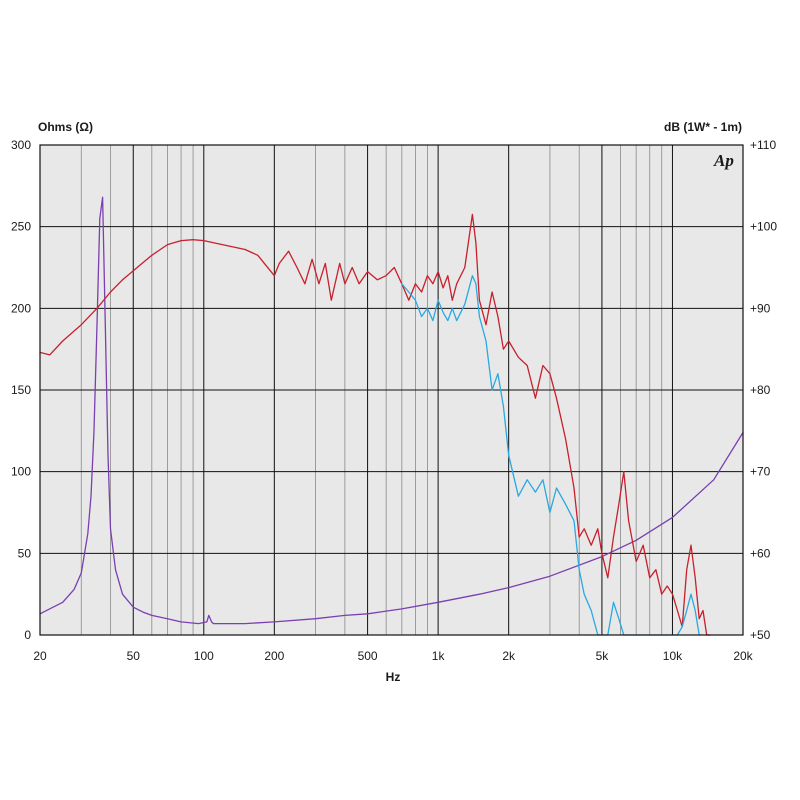 This screenshot has height=800, width=800. Describe the element at coordinates (21, 472) in the screenshot. I see `left-tick-label: 100` at that location.